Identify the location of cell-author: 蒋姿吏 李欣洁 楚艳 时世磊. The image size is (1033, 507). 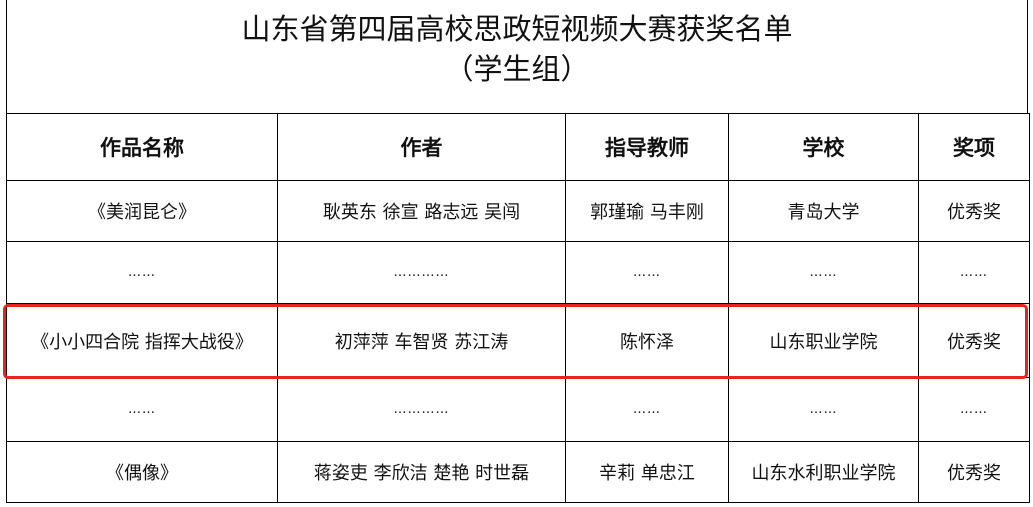
(421, 472).